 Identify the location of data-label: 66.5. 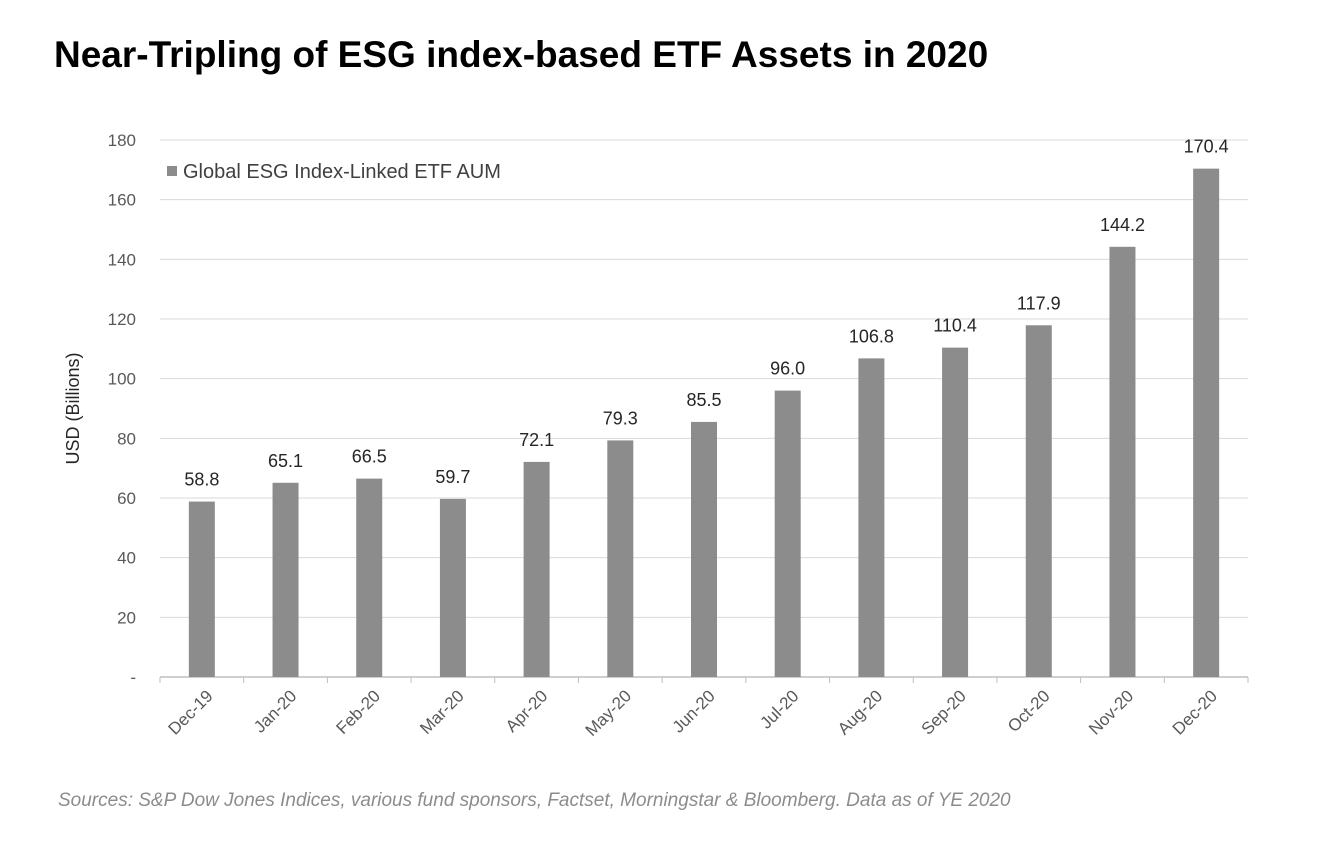
(369, 457).